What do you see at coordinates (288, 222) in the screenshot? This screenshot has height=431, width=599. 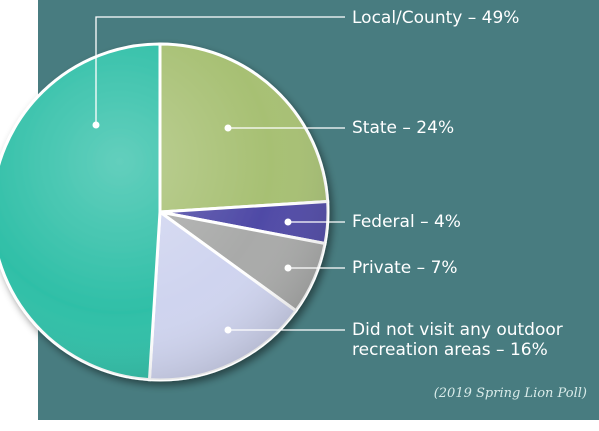 I see `leader-dot-federal` at bounding box center [288, 222].